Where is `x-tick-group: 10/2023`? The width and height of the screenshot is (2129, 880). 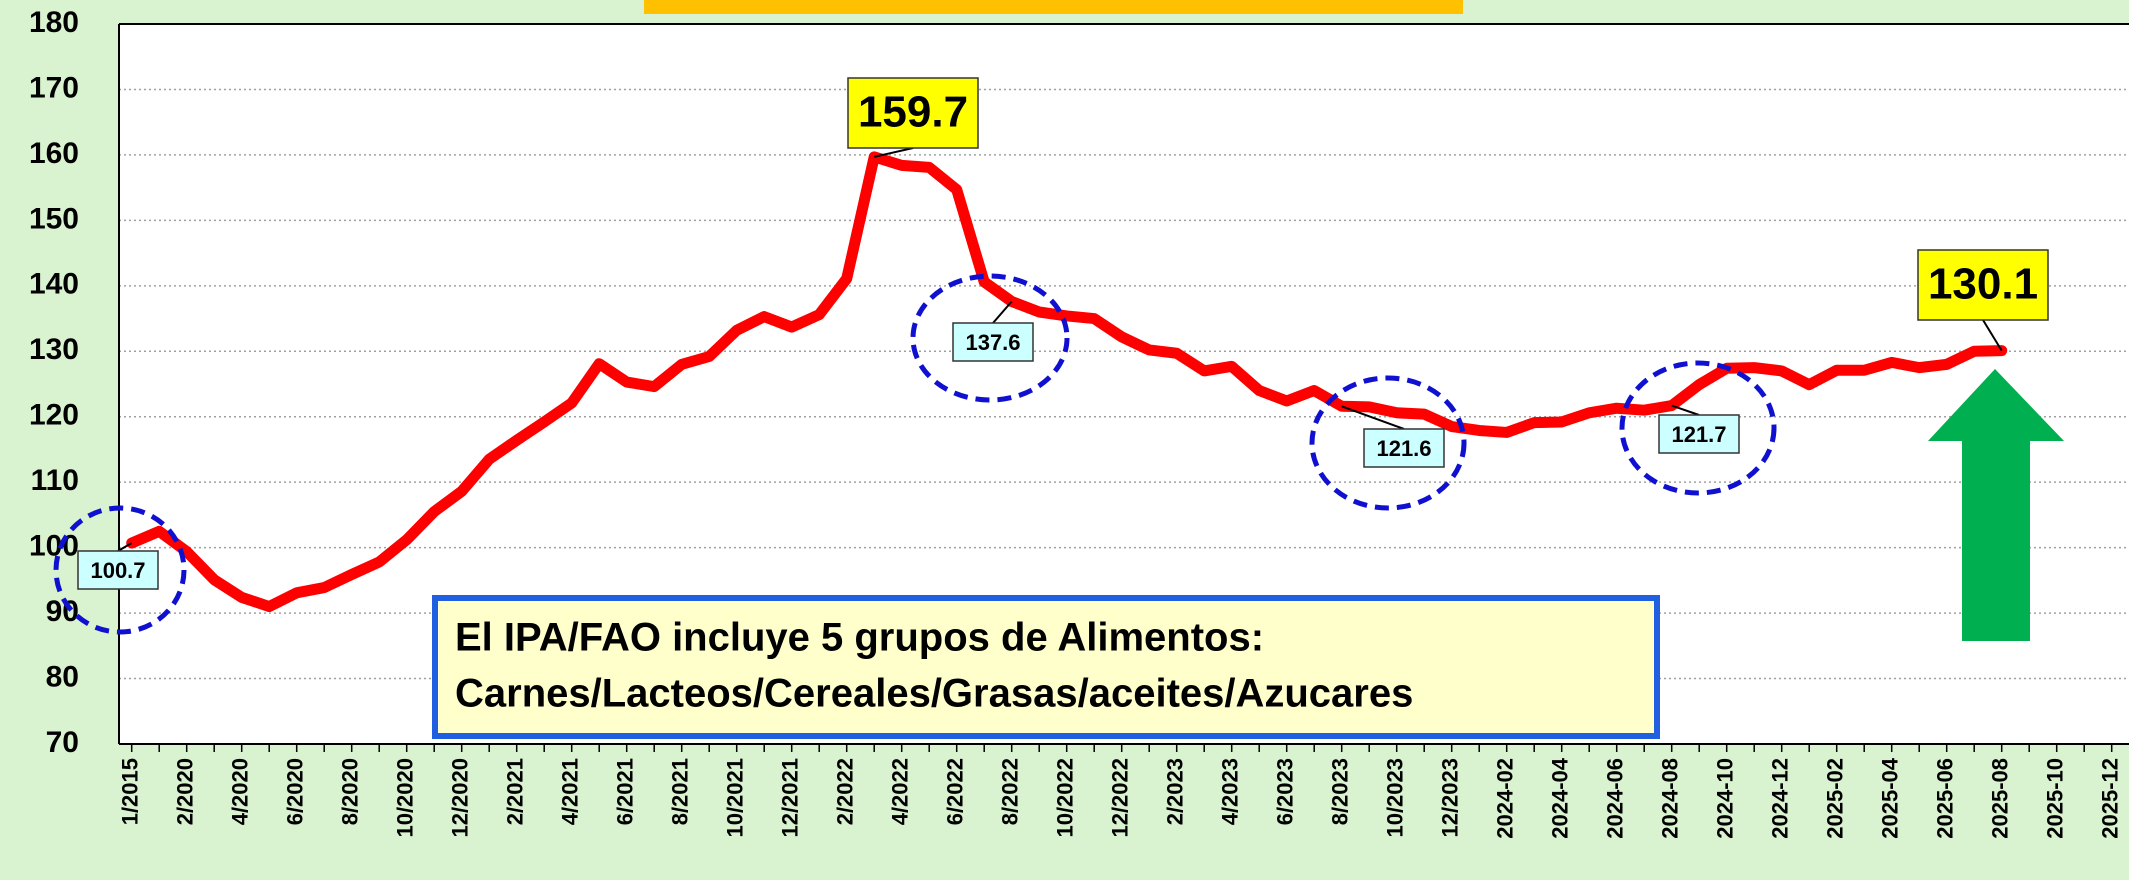
x-tick-group: 10/2023 is located at coordinates (1395, 798).